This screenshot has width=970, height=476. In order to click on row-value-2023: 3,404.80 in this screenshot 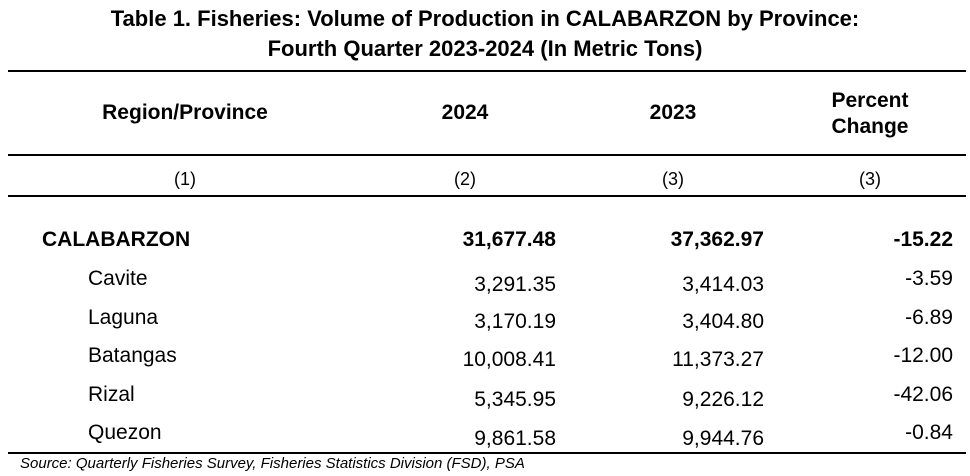, I will do `click(723, 321)`.